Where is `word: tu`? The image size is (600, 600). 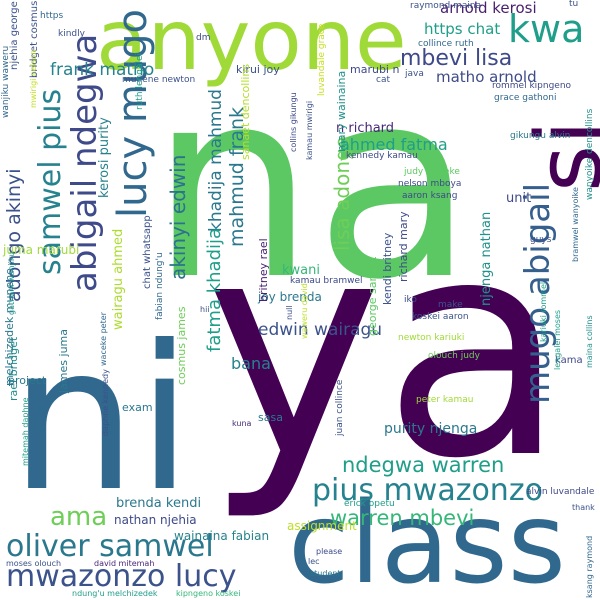 word: tu is located at coordinates (574, 4).